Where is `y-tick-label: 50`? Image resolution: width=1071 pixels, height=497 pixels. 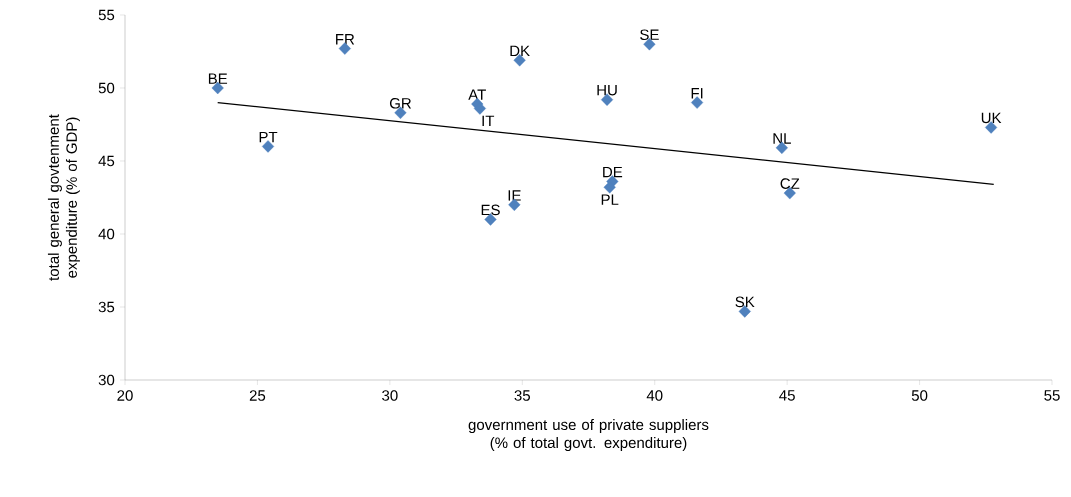
y-tick-label: 50 is located at coordinates (106, 88).